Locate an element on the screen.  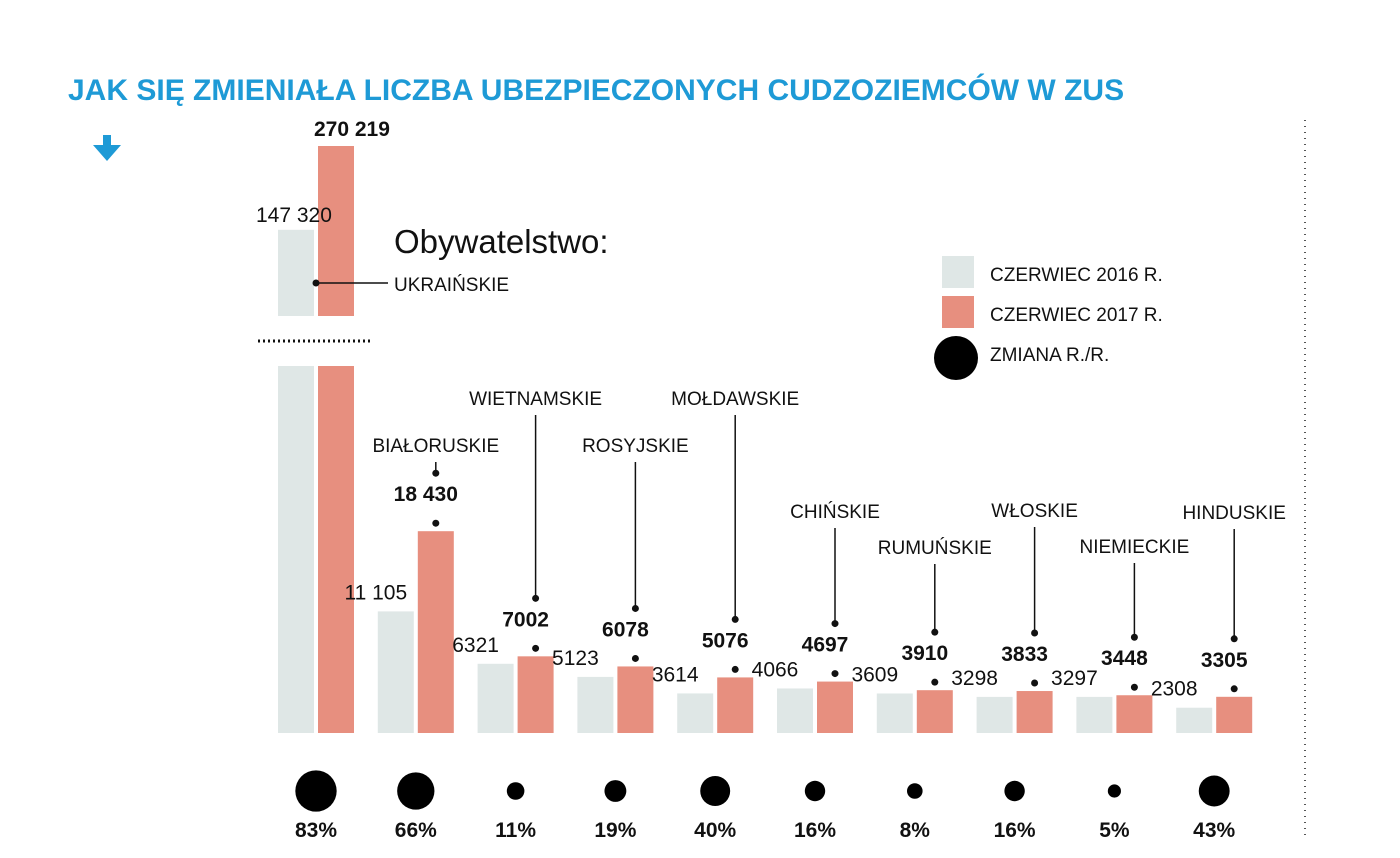
category-label: BIAŁORUSKIE is located at coordinates (435, 446).